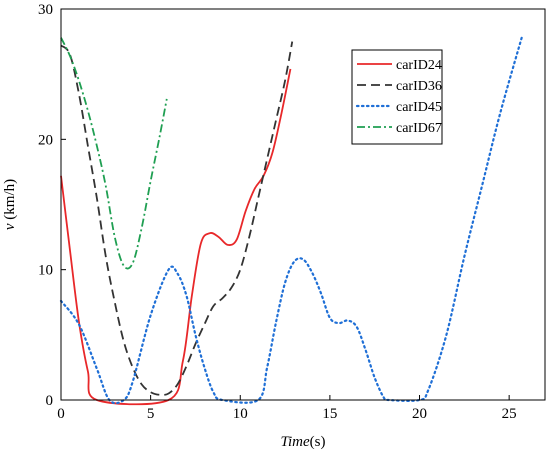  Describe the element at coordinates (240, 414) in the screenshot. I see `x-tick-label: 10` at that location.